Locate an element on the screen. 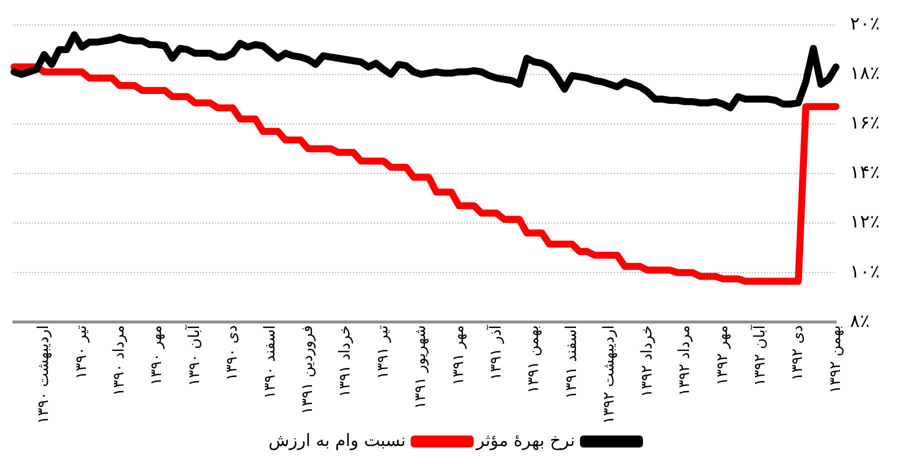  x-tick-label: دی ۱۳۹۰ is located at coordinates (231, 353).